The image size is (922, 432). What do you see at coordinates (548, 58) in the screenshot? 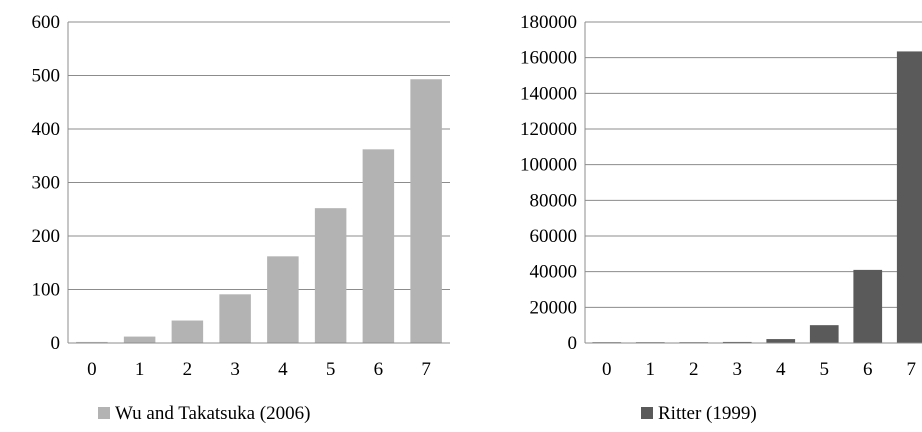
I see `y-tick-label: 160000` at bounding box center [548, 58].